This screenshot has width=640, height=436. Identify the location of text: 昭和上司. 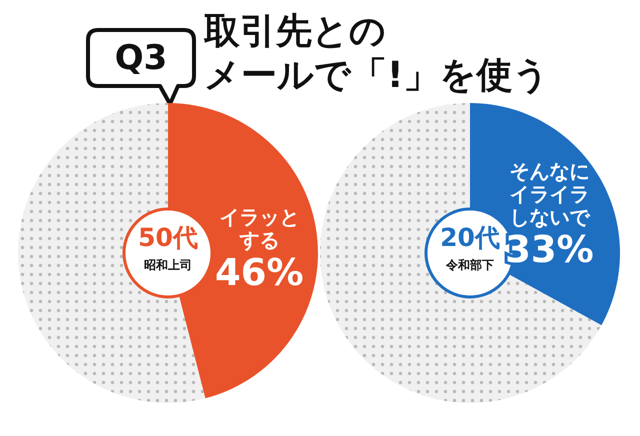
(168, 265).